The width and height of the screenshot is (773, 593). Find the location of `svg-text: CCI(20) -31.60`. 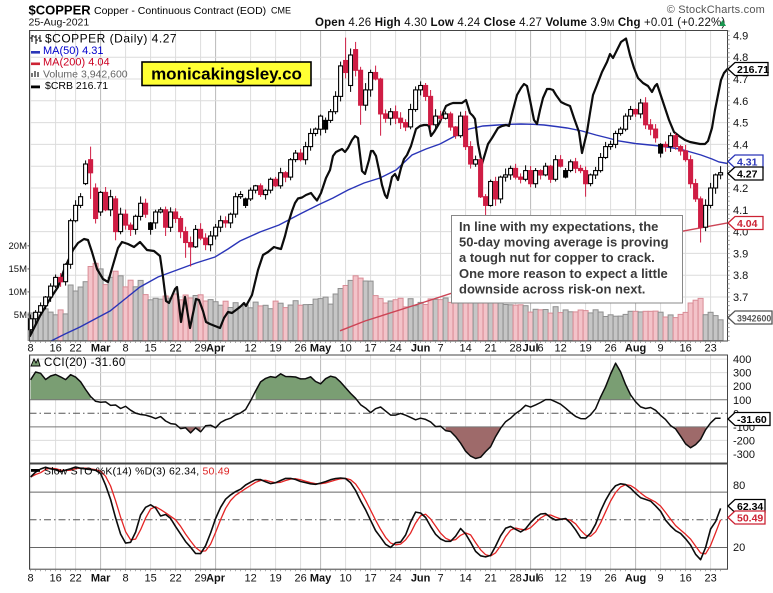

svg-text: CCI(20) -31.60 is located at coordinates (85, 363).